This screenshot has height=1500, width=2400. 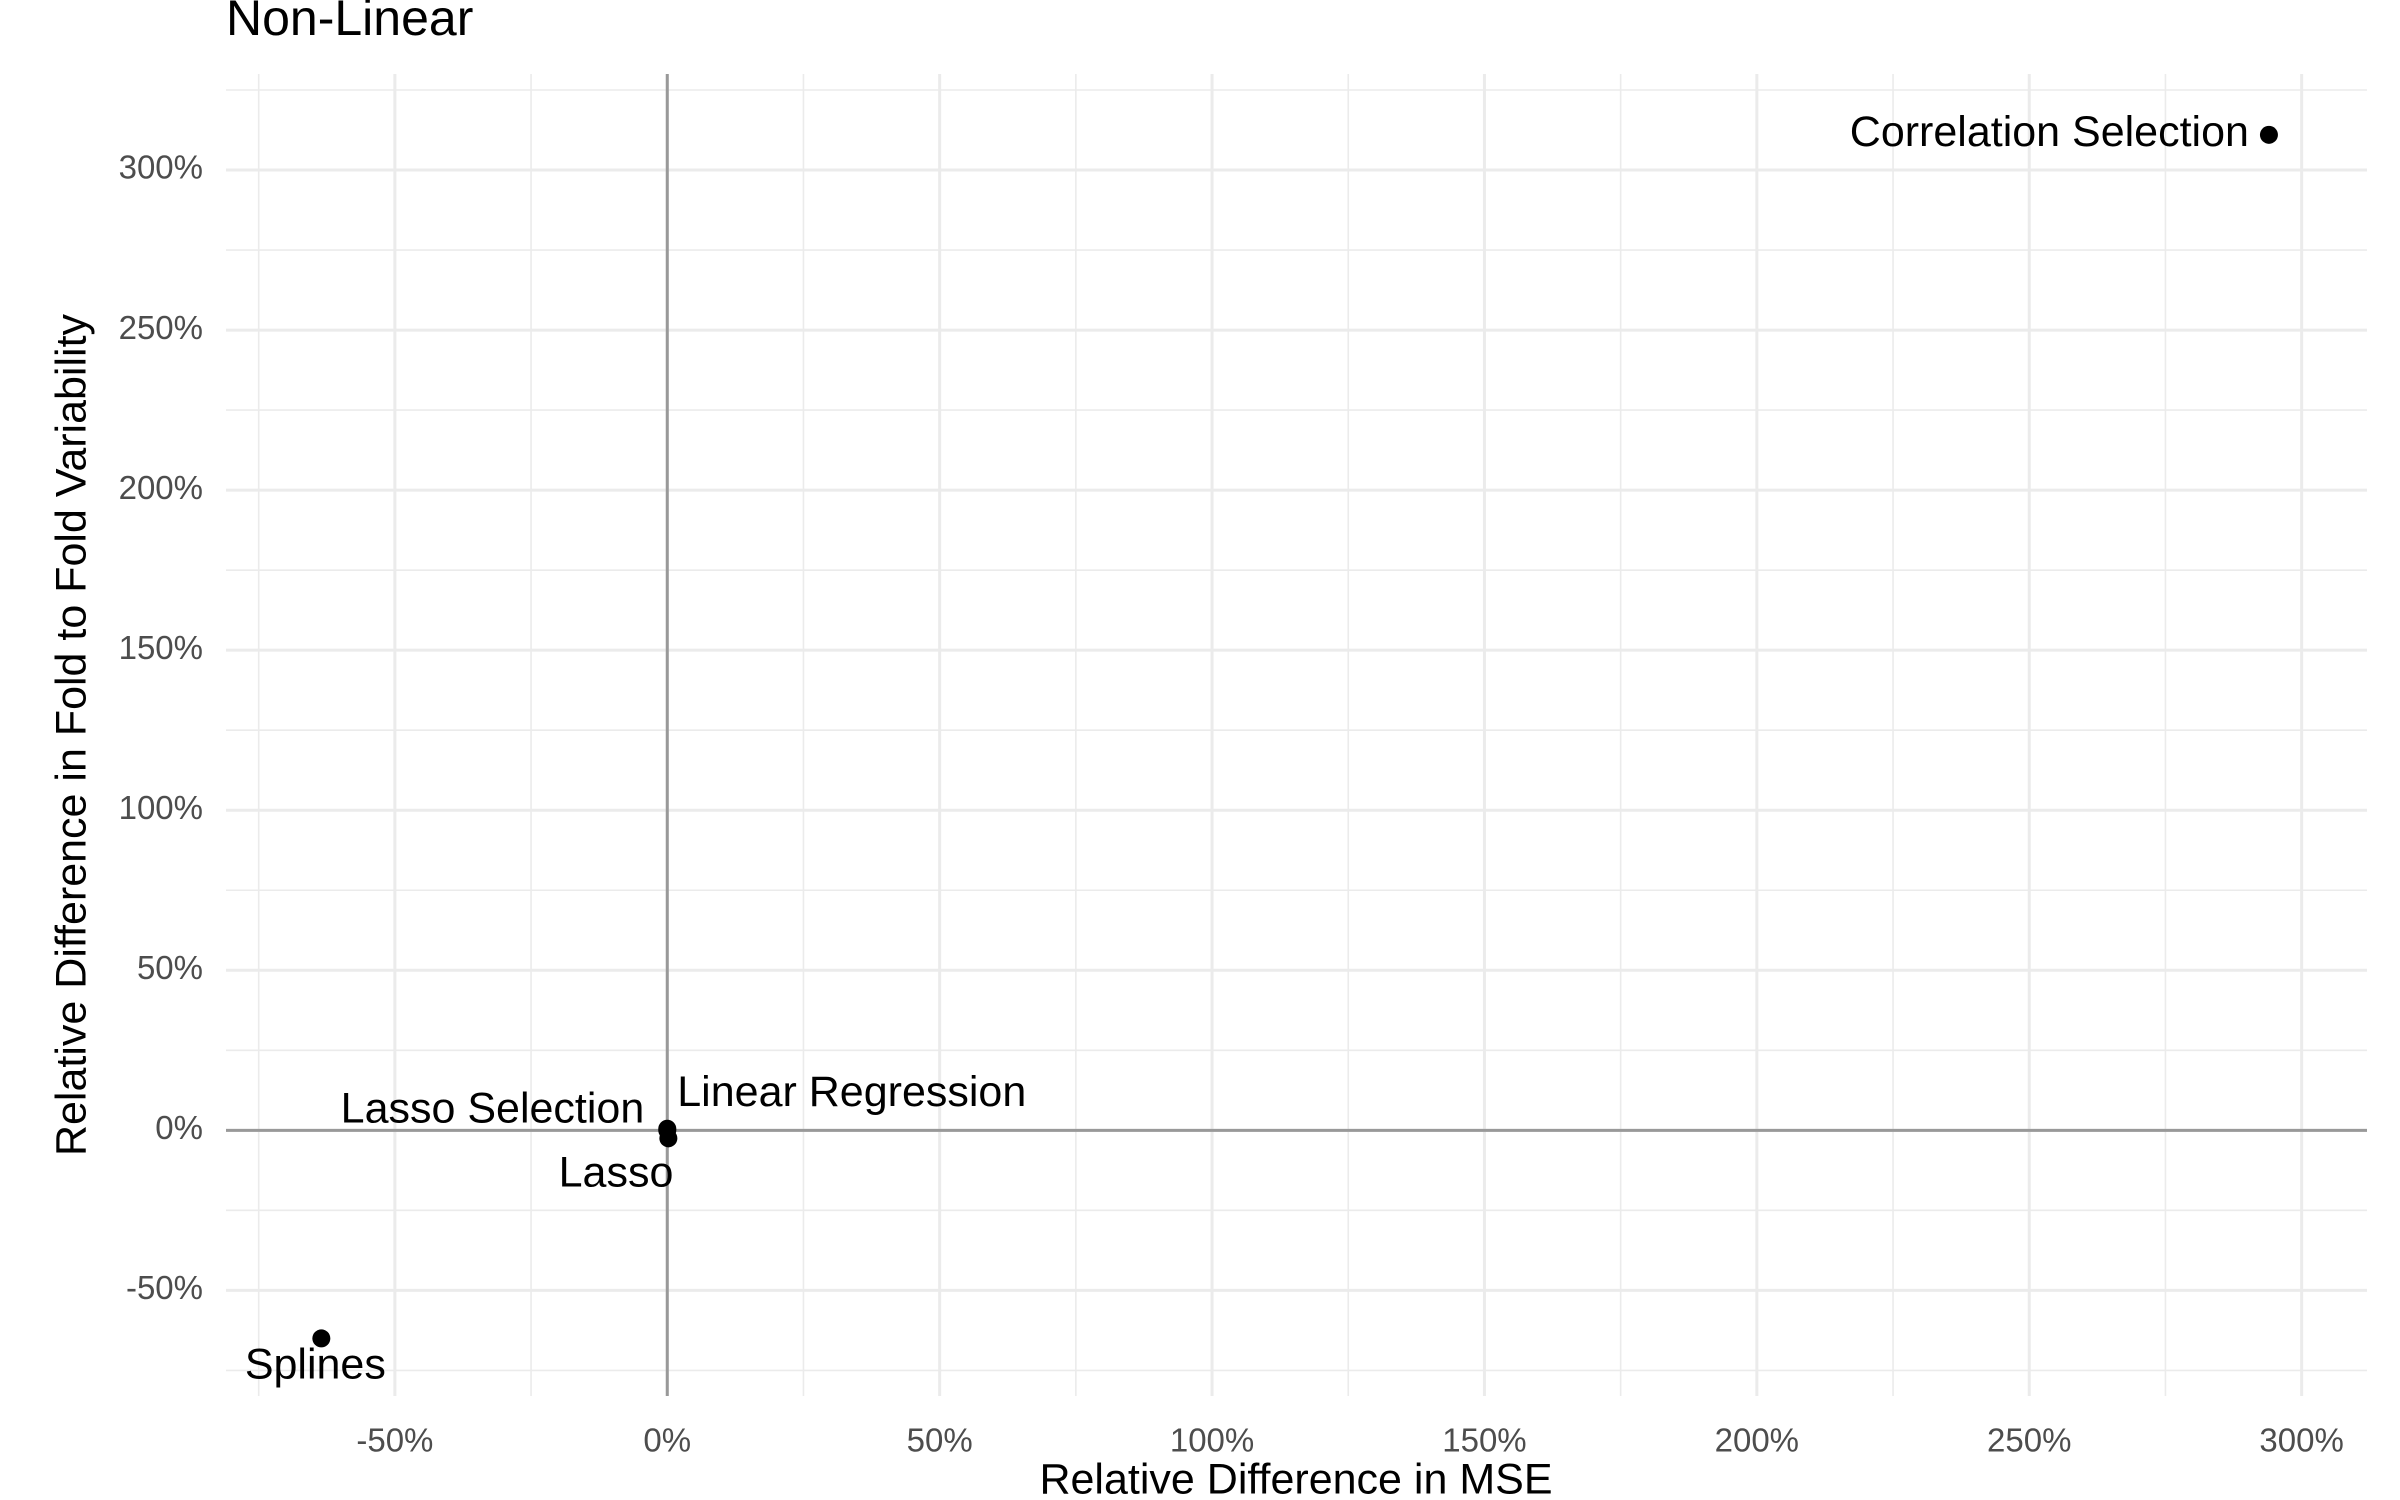 I want to click on x-tick-label: -50%, so click(x=394, y=1440).